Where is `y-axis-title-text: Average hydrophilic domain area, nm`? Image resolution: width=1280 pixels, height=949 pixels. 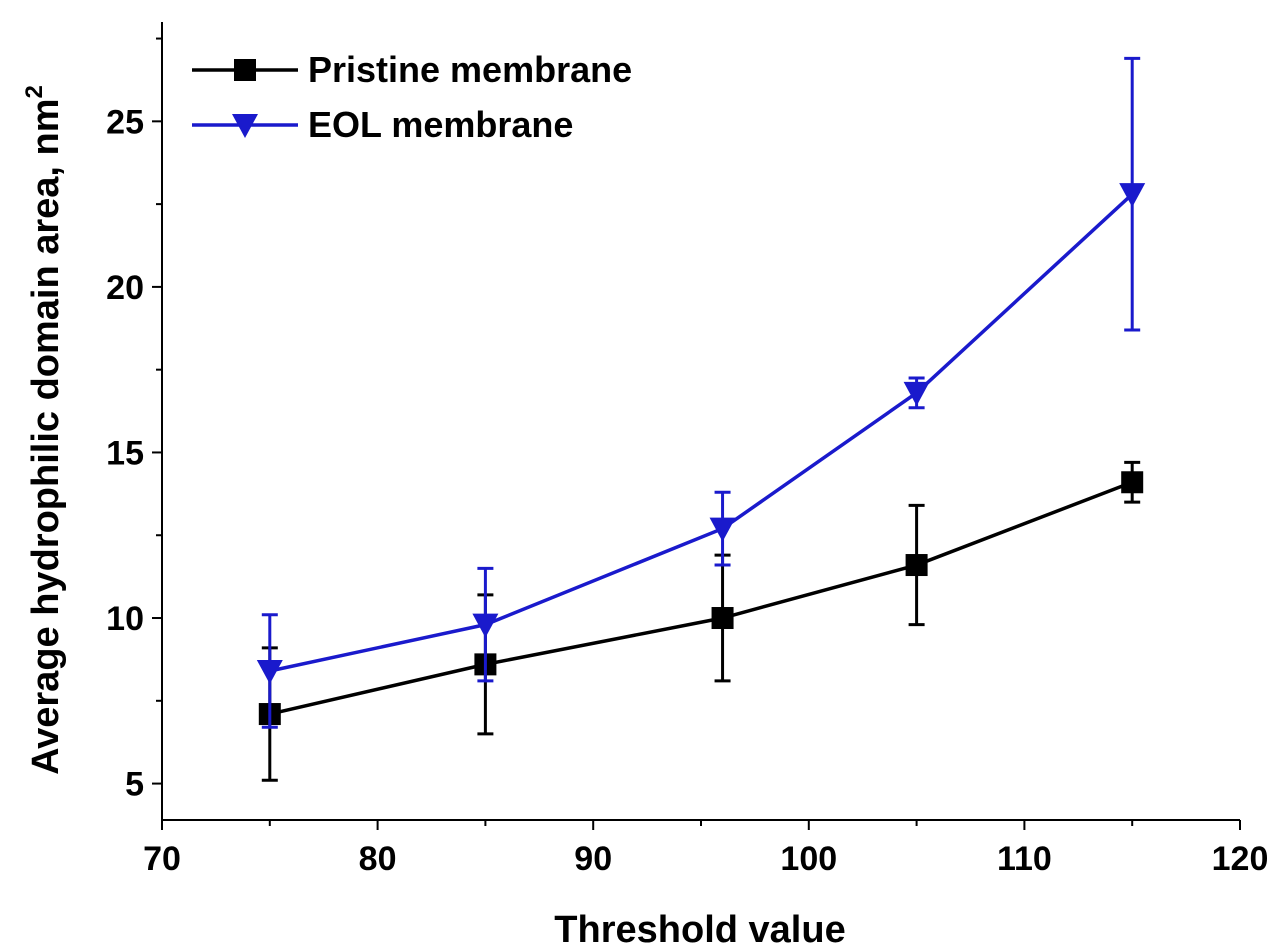
y-axis-title-text: Average hydrophilic domain area, nm is located at coordinates (46, 436).